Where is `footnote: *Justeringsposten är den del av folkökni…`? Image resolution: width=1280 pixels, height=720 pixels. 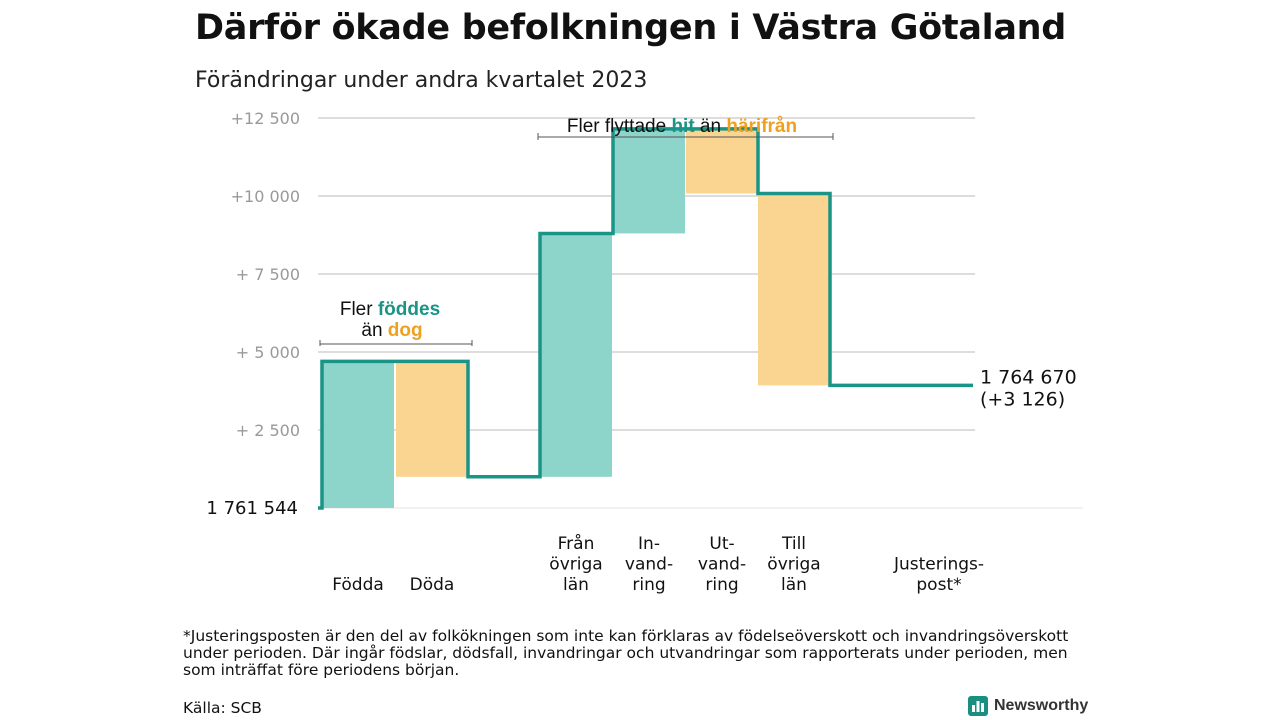 footnote: *Justeringsposten är den del av folkökni… is located at coordinates (626, 653).